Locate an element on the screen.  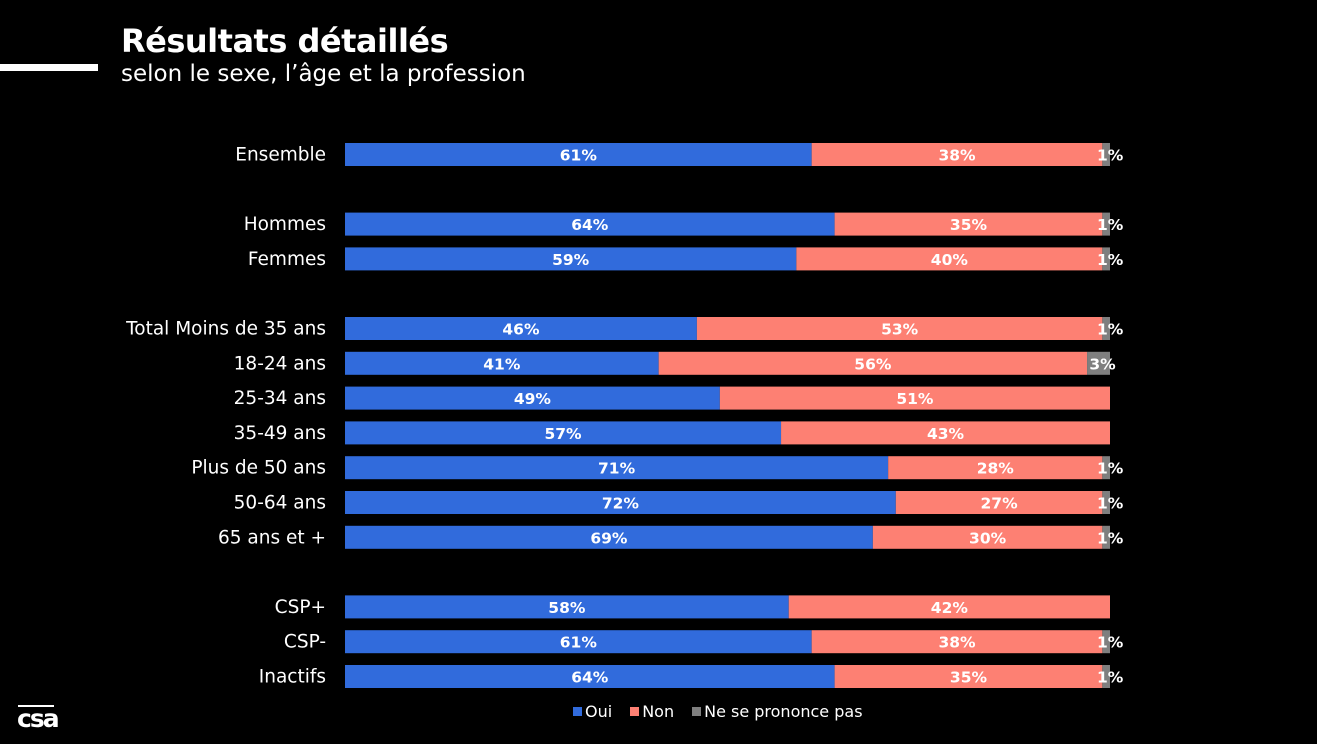
logo-bar is located at coordinates (36, 706).